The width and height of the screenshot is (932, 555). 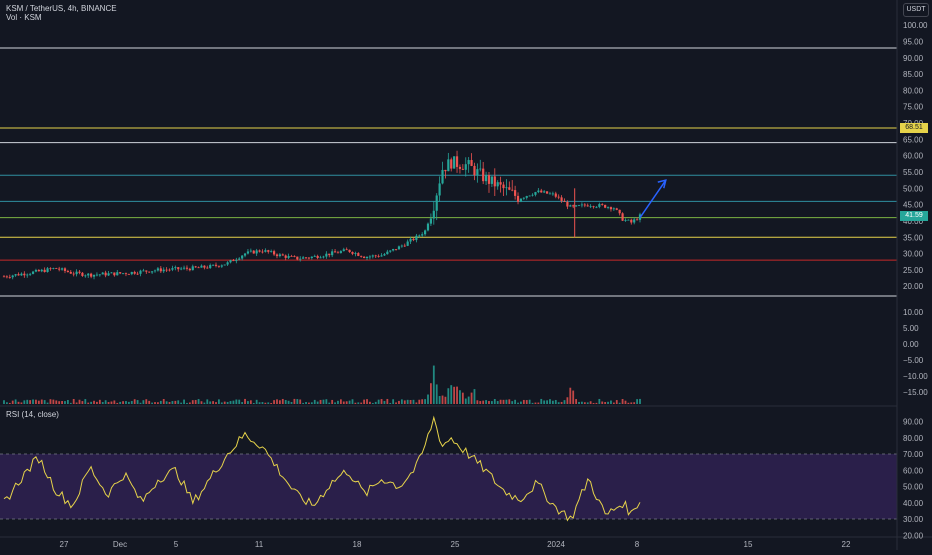 I want to click on price-tick-label: 30.00, so click(x=913, y=254).